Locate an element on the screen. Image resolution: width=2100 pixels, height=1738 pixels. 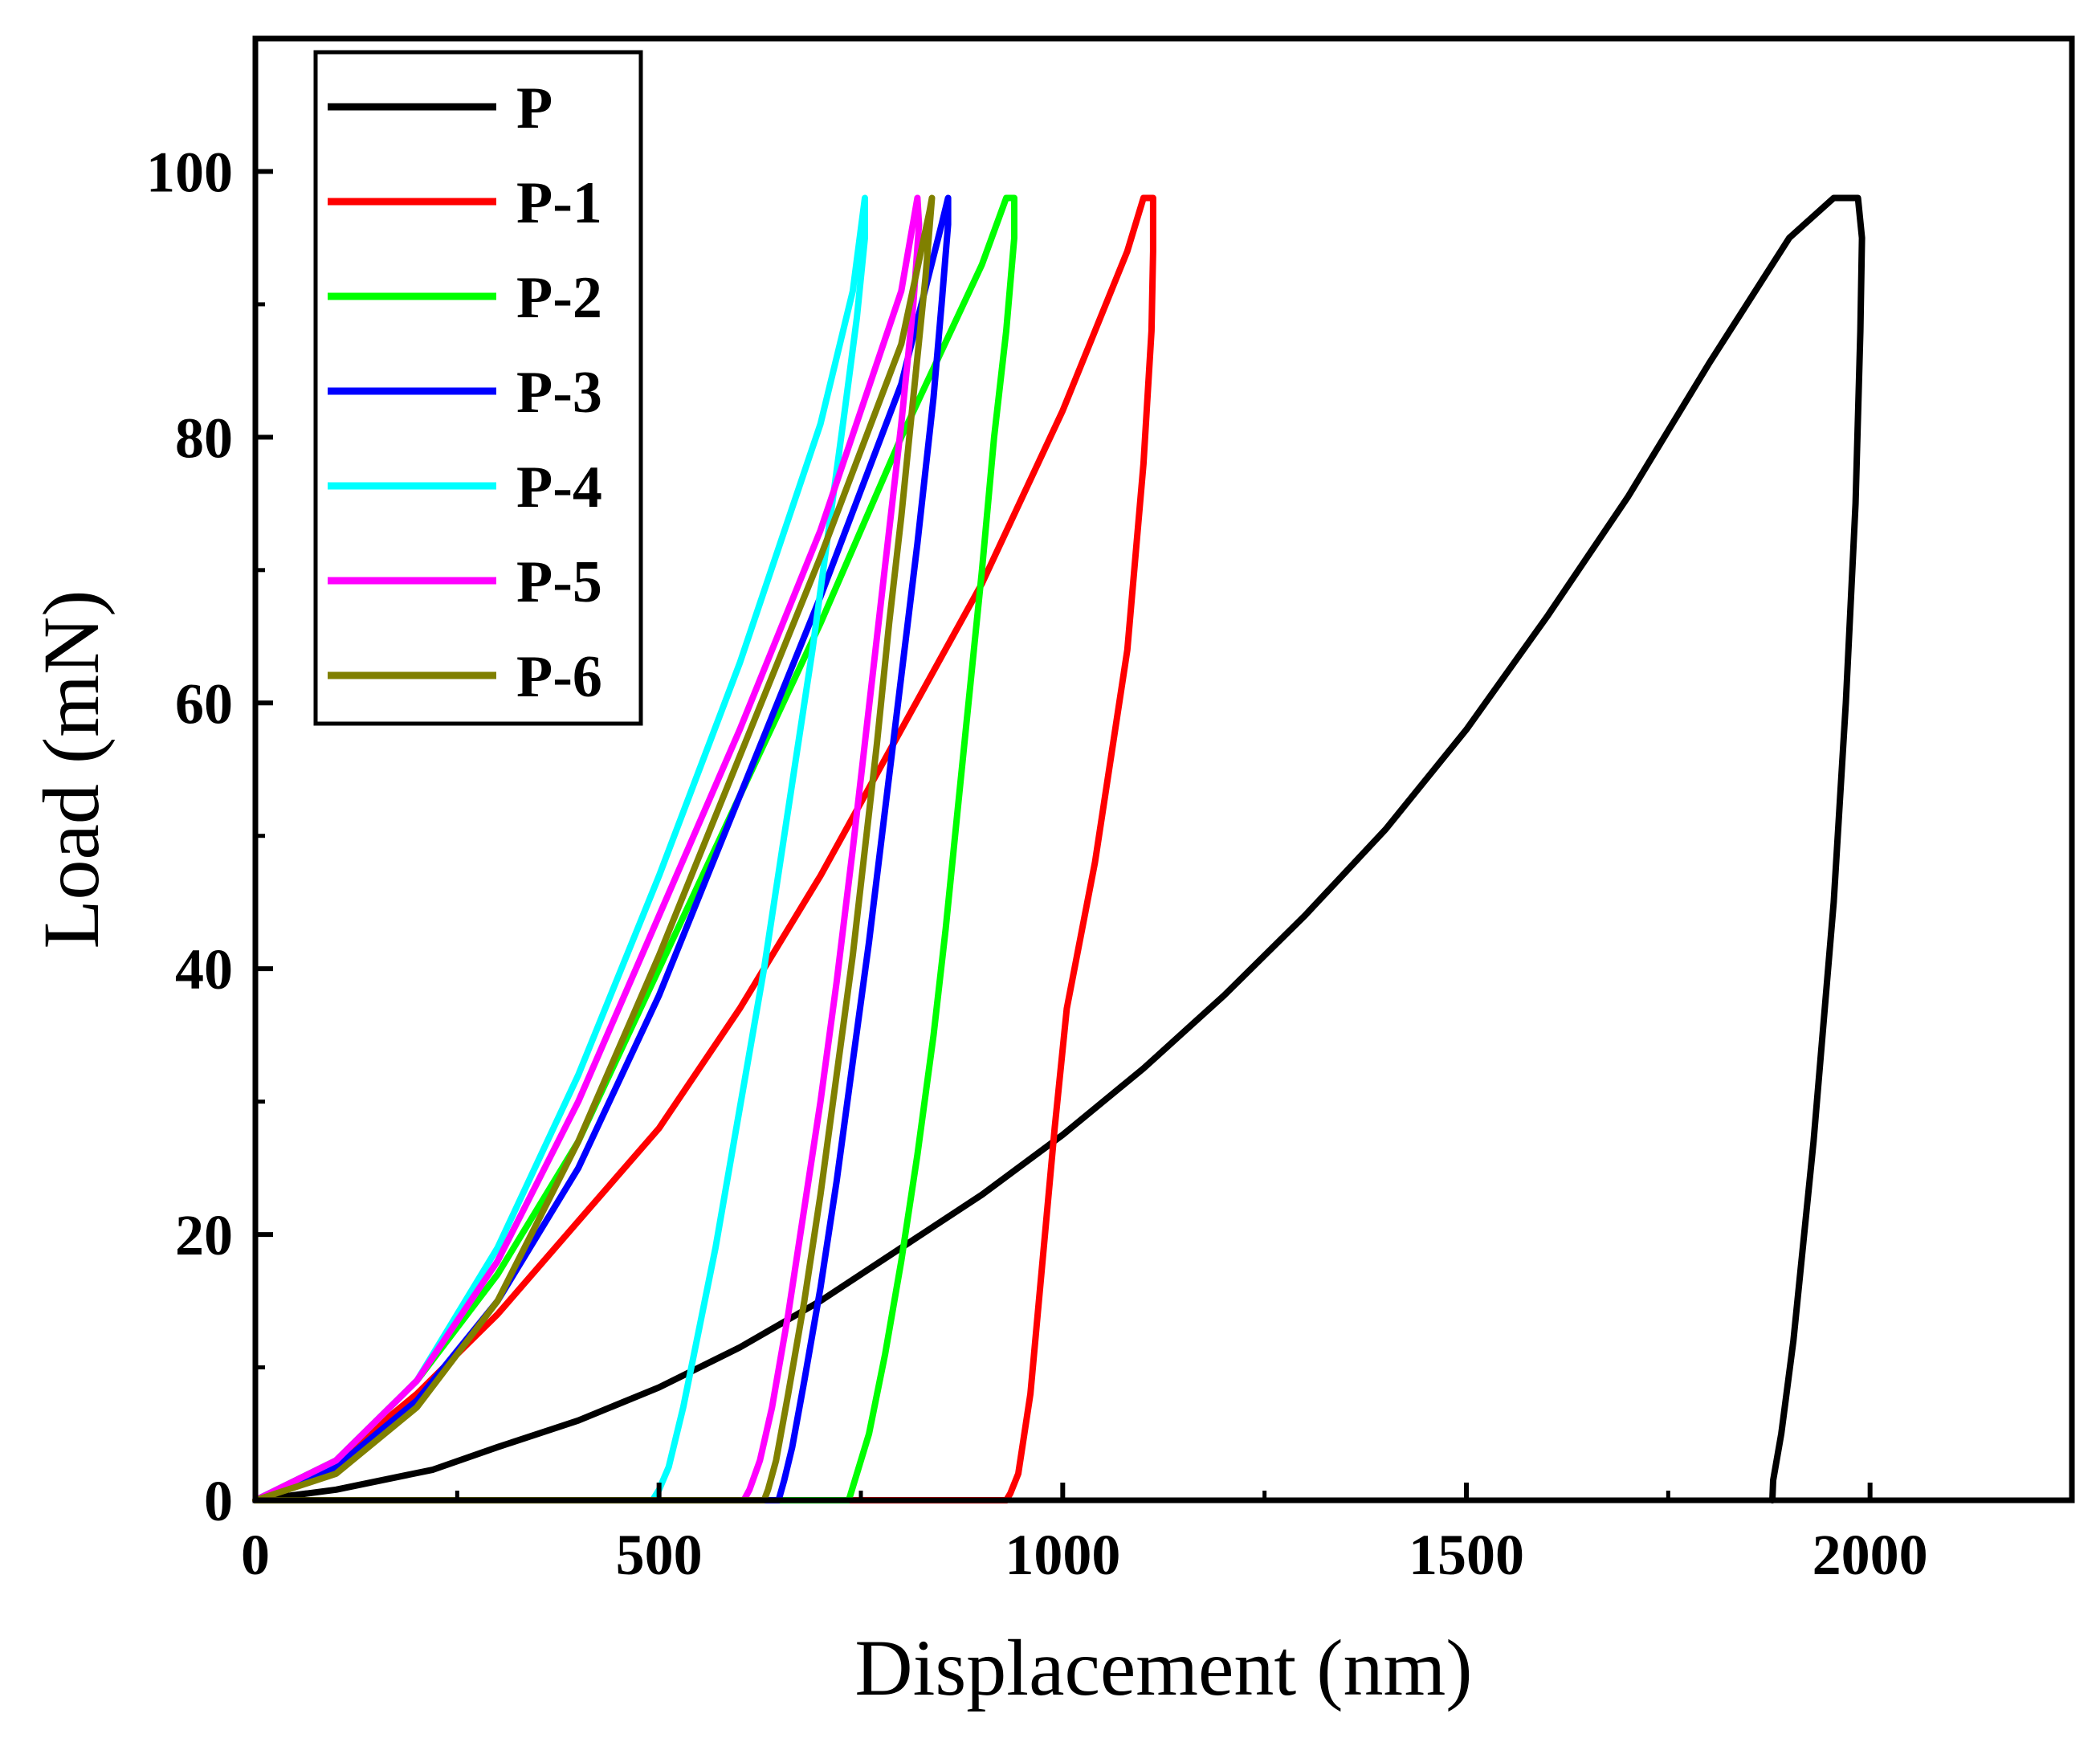
x-tick-label: 1500 is located at coordinates (1466, 1555).